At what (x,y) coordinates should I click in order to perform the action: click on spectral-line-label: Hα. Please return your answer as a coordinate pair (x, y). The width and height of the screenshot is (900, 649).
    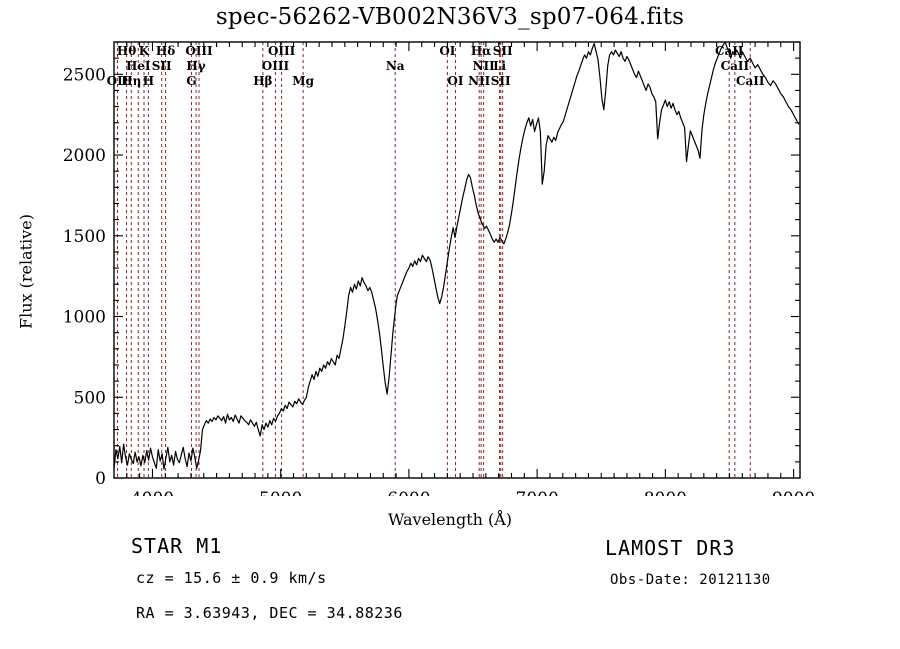
    Looking at the image, I should click on (481, 51).